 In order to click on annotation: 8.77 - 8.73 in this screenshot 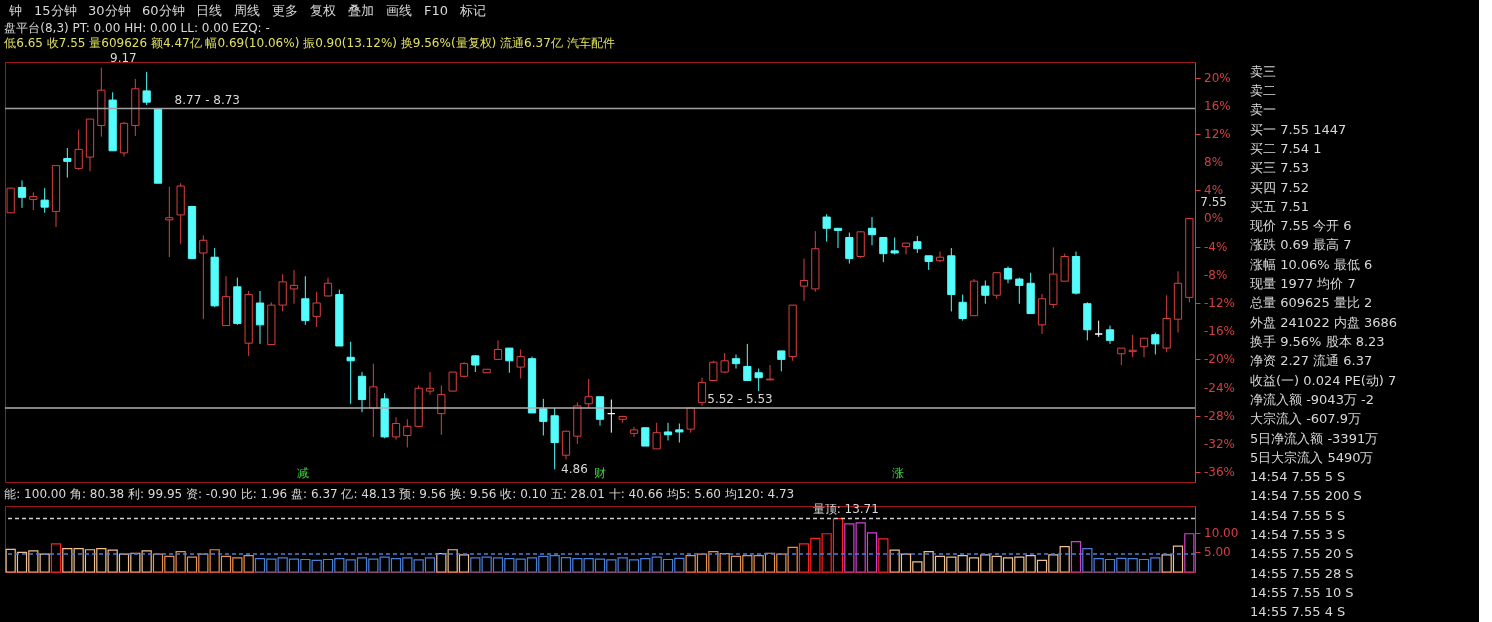, I will do `click(207, 99)`.